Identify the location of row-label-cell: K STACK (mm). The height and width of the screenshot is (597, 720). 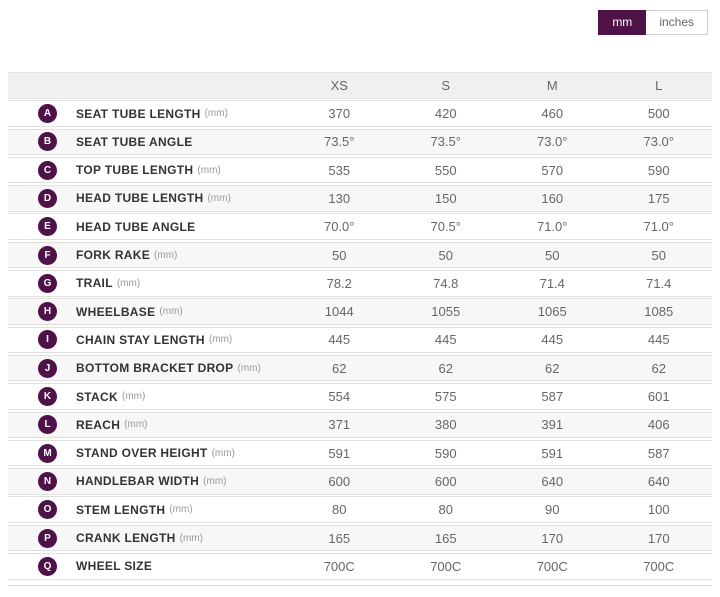
(147, 397).